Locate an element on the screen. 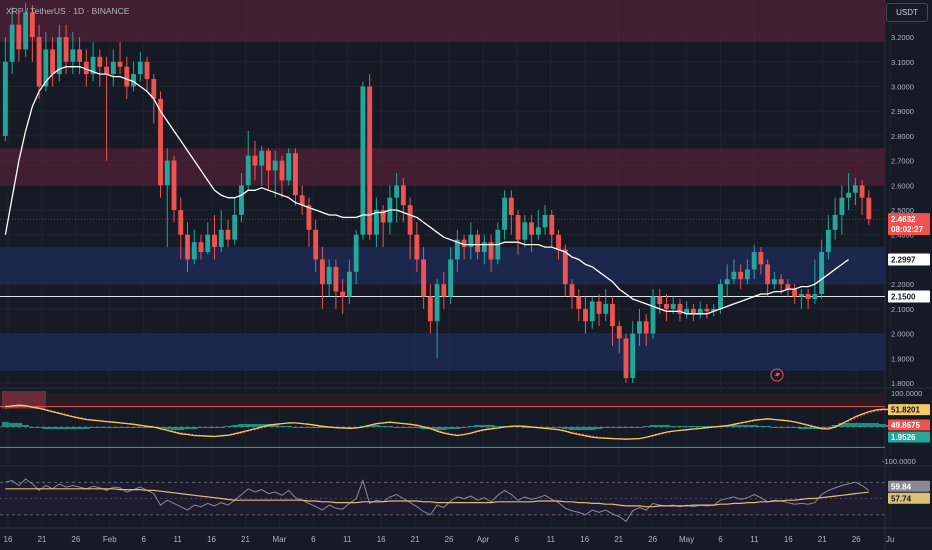 This screenshot has height=550, width=932. price-tick-label: 2.9000 is located at coordinates (902, 111).